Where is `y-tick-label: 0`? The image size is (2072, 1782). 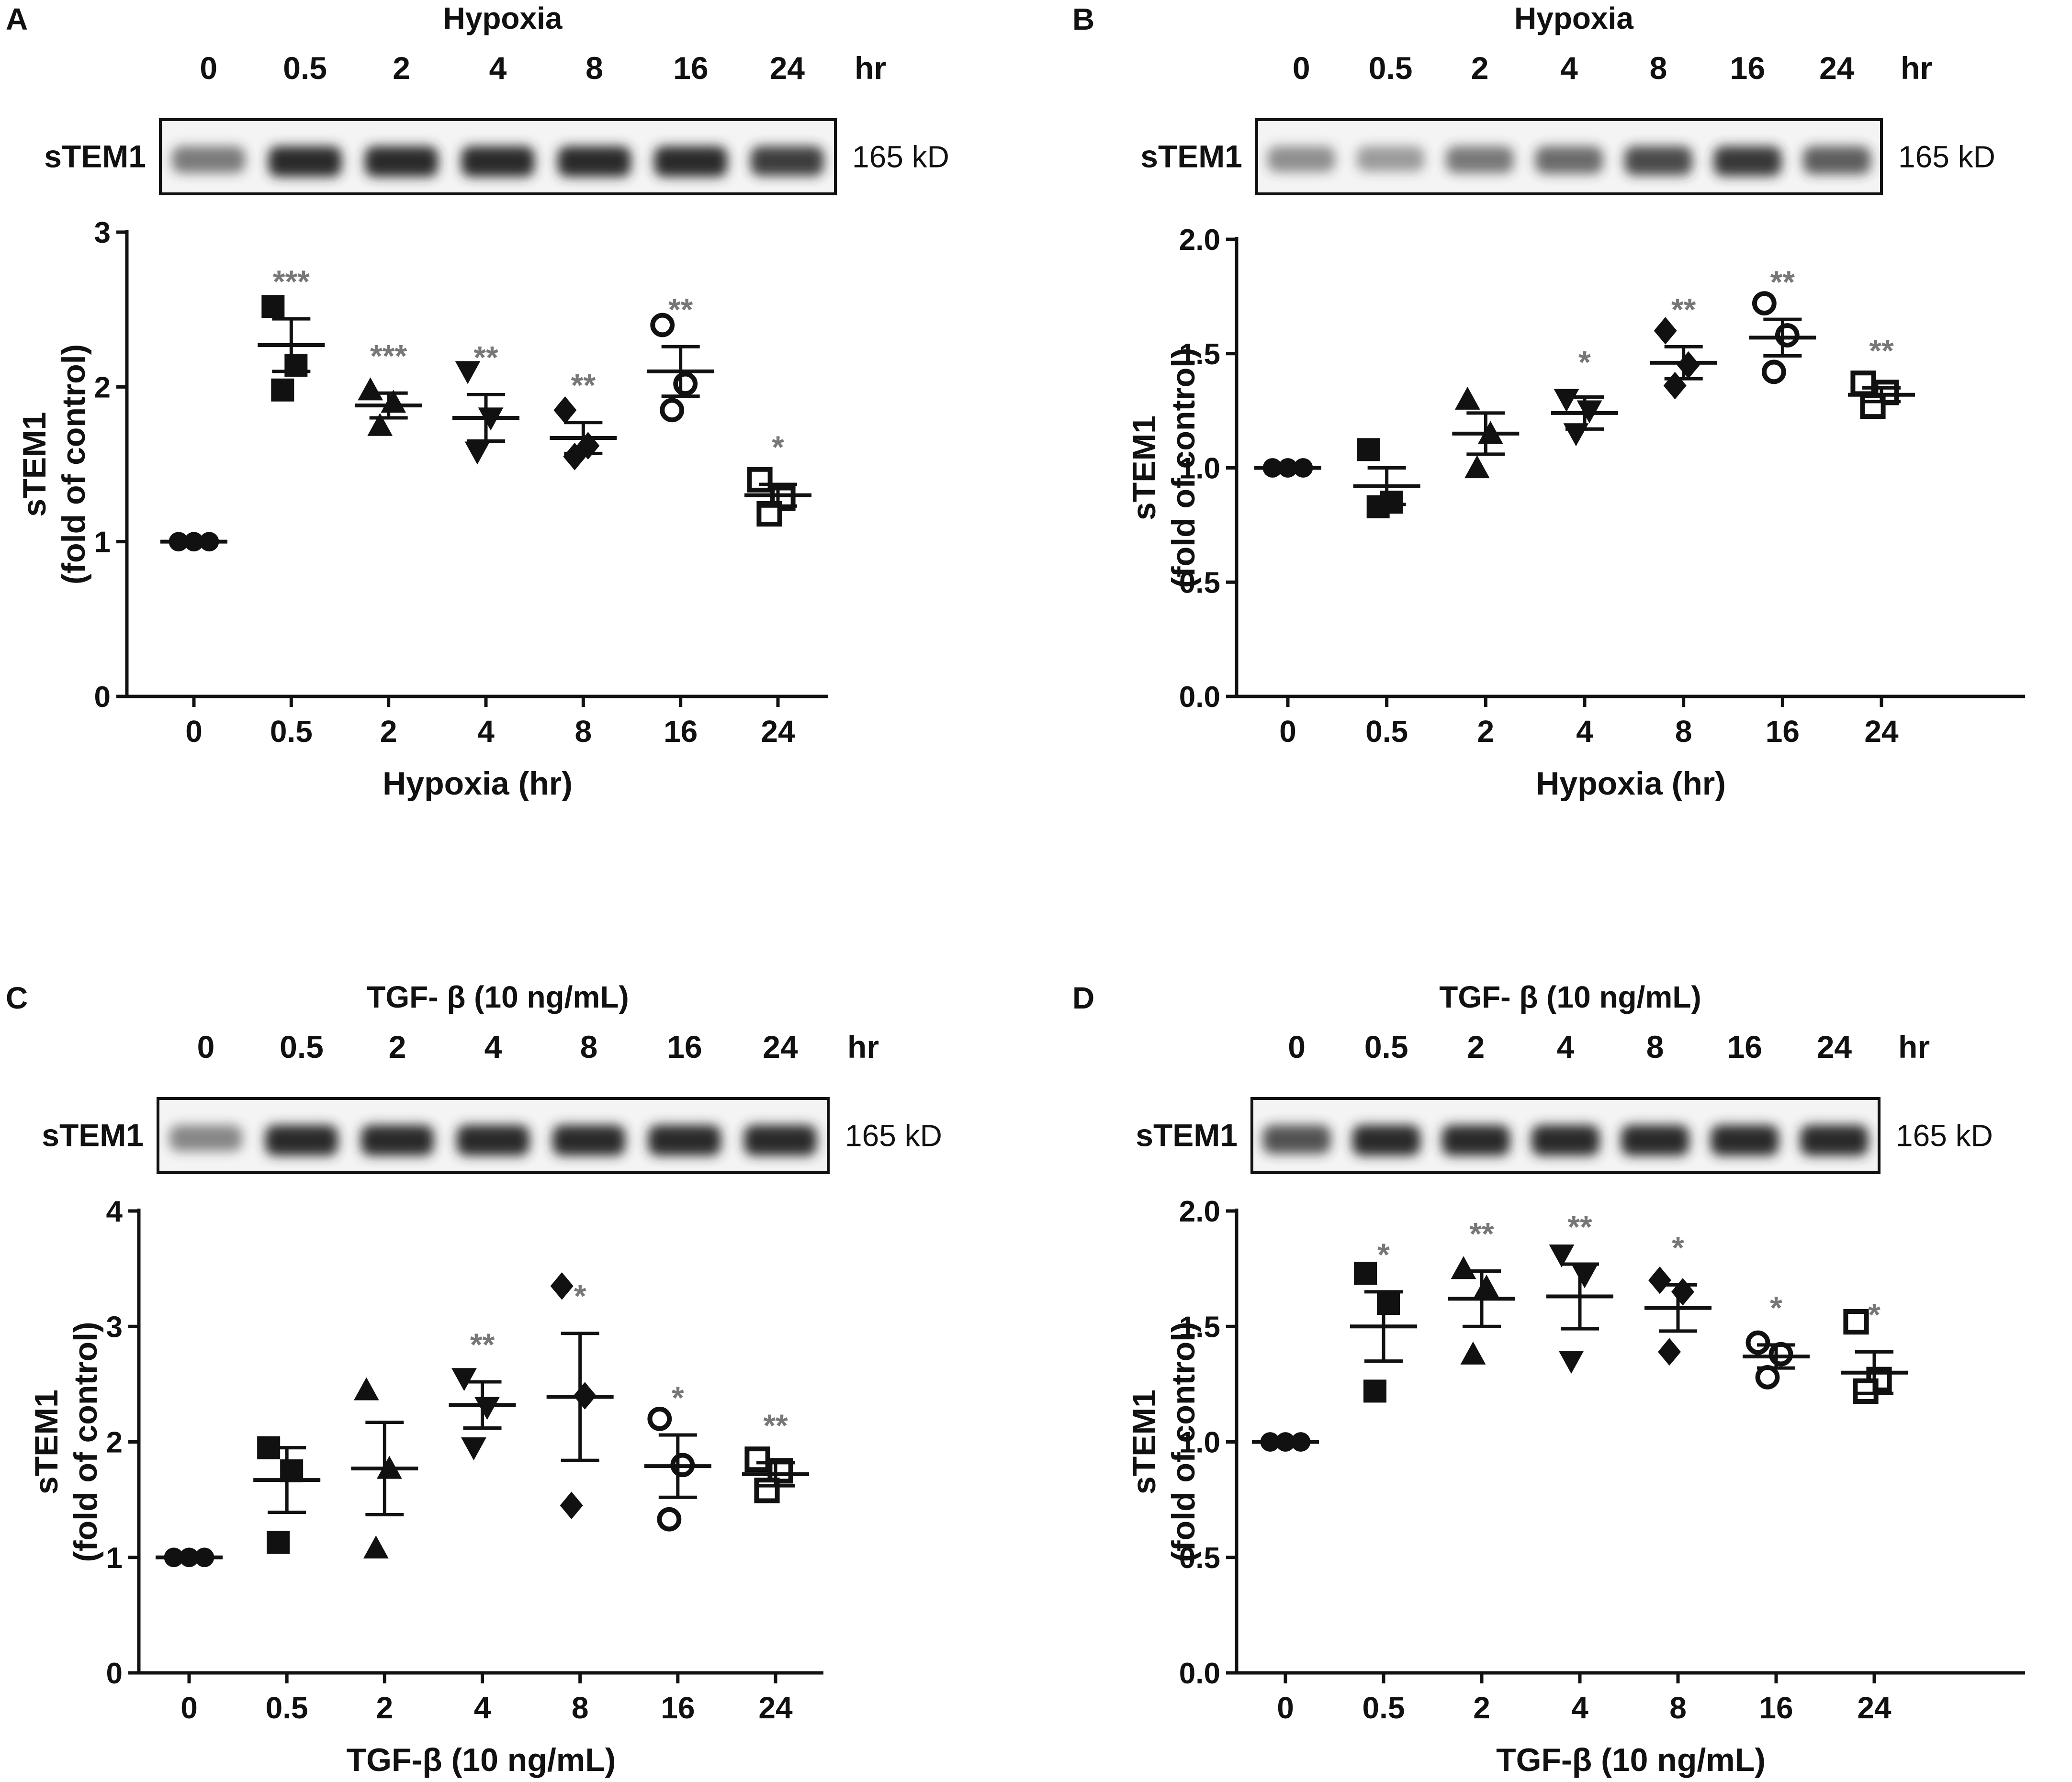
y-tick-label: 0 is located at coordinates (114, 1673).